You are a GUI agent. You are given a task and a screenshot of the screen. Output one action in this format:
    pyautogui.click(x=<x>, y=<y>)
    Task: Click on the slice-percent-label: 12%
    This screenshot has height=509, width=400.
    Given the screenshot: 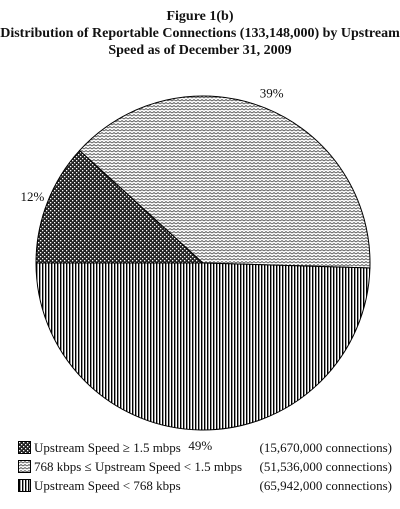 What is the action you would take?
    pyautogui.click(x=32, y=196)
    